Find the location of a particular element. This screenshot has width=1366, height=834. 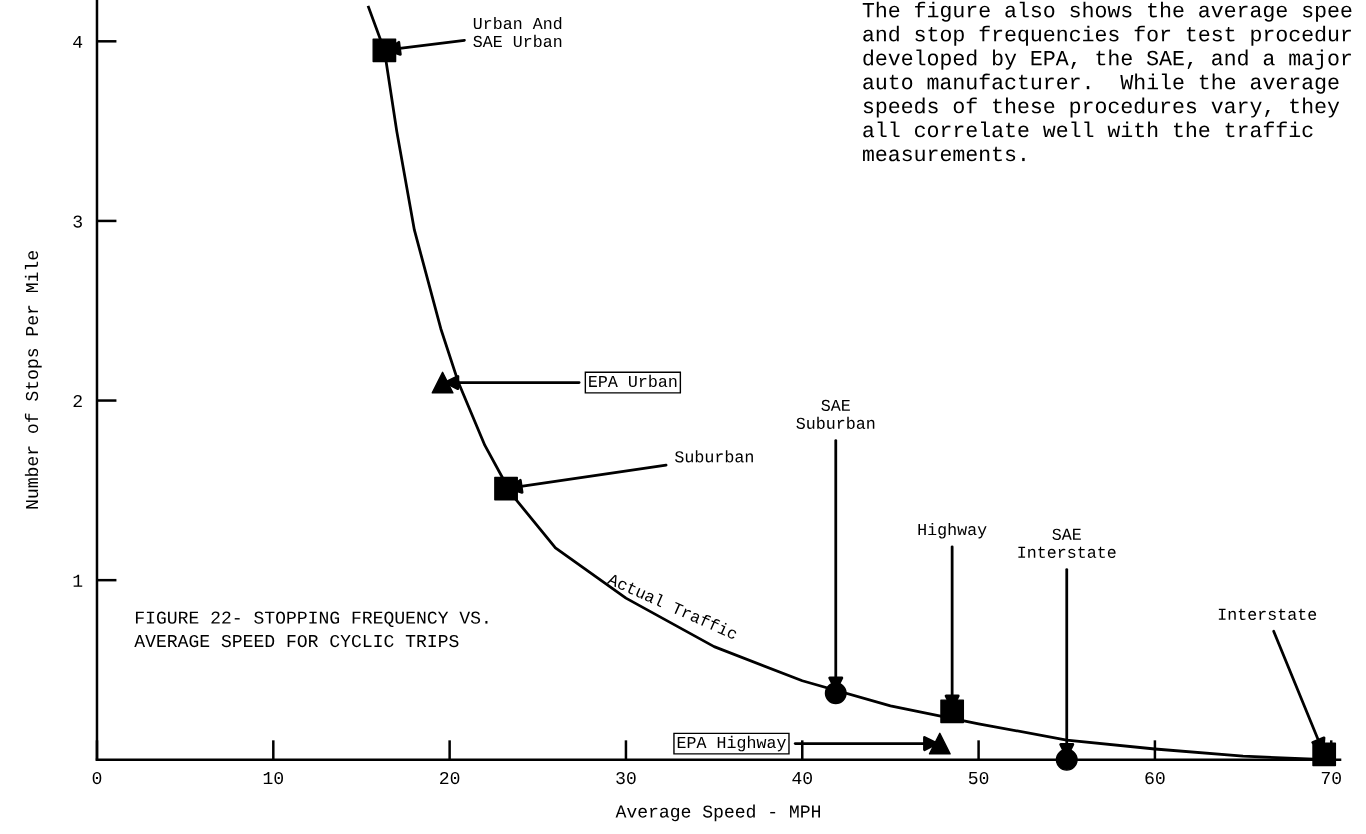

x-tick-label: 30 is located at coordinates (626, 778).